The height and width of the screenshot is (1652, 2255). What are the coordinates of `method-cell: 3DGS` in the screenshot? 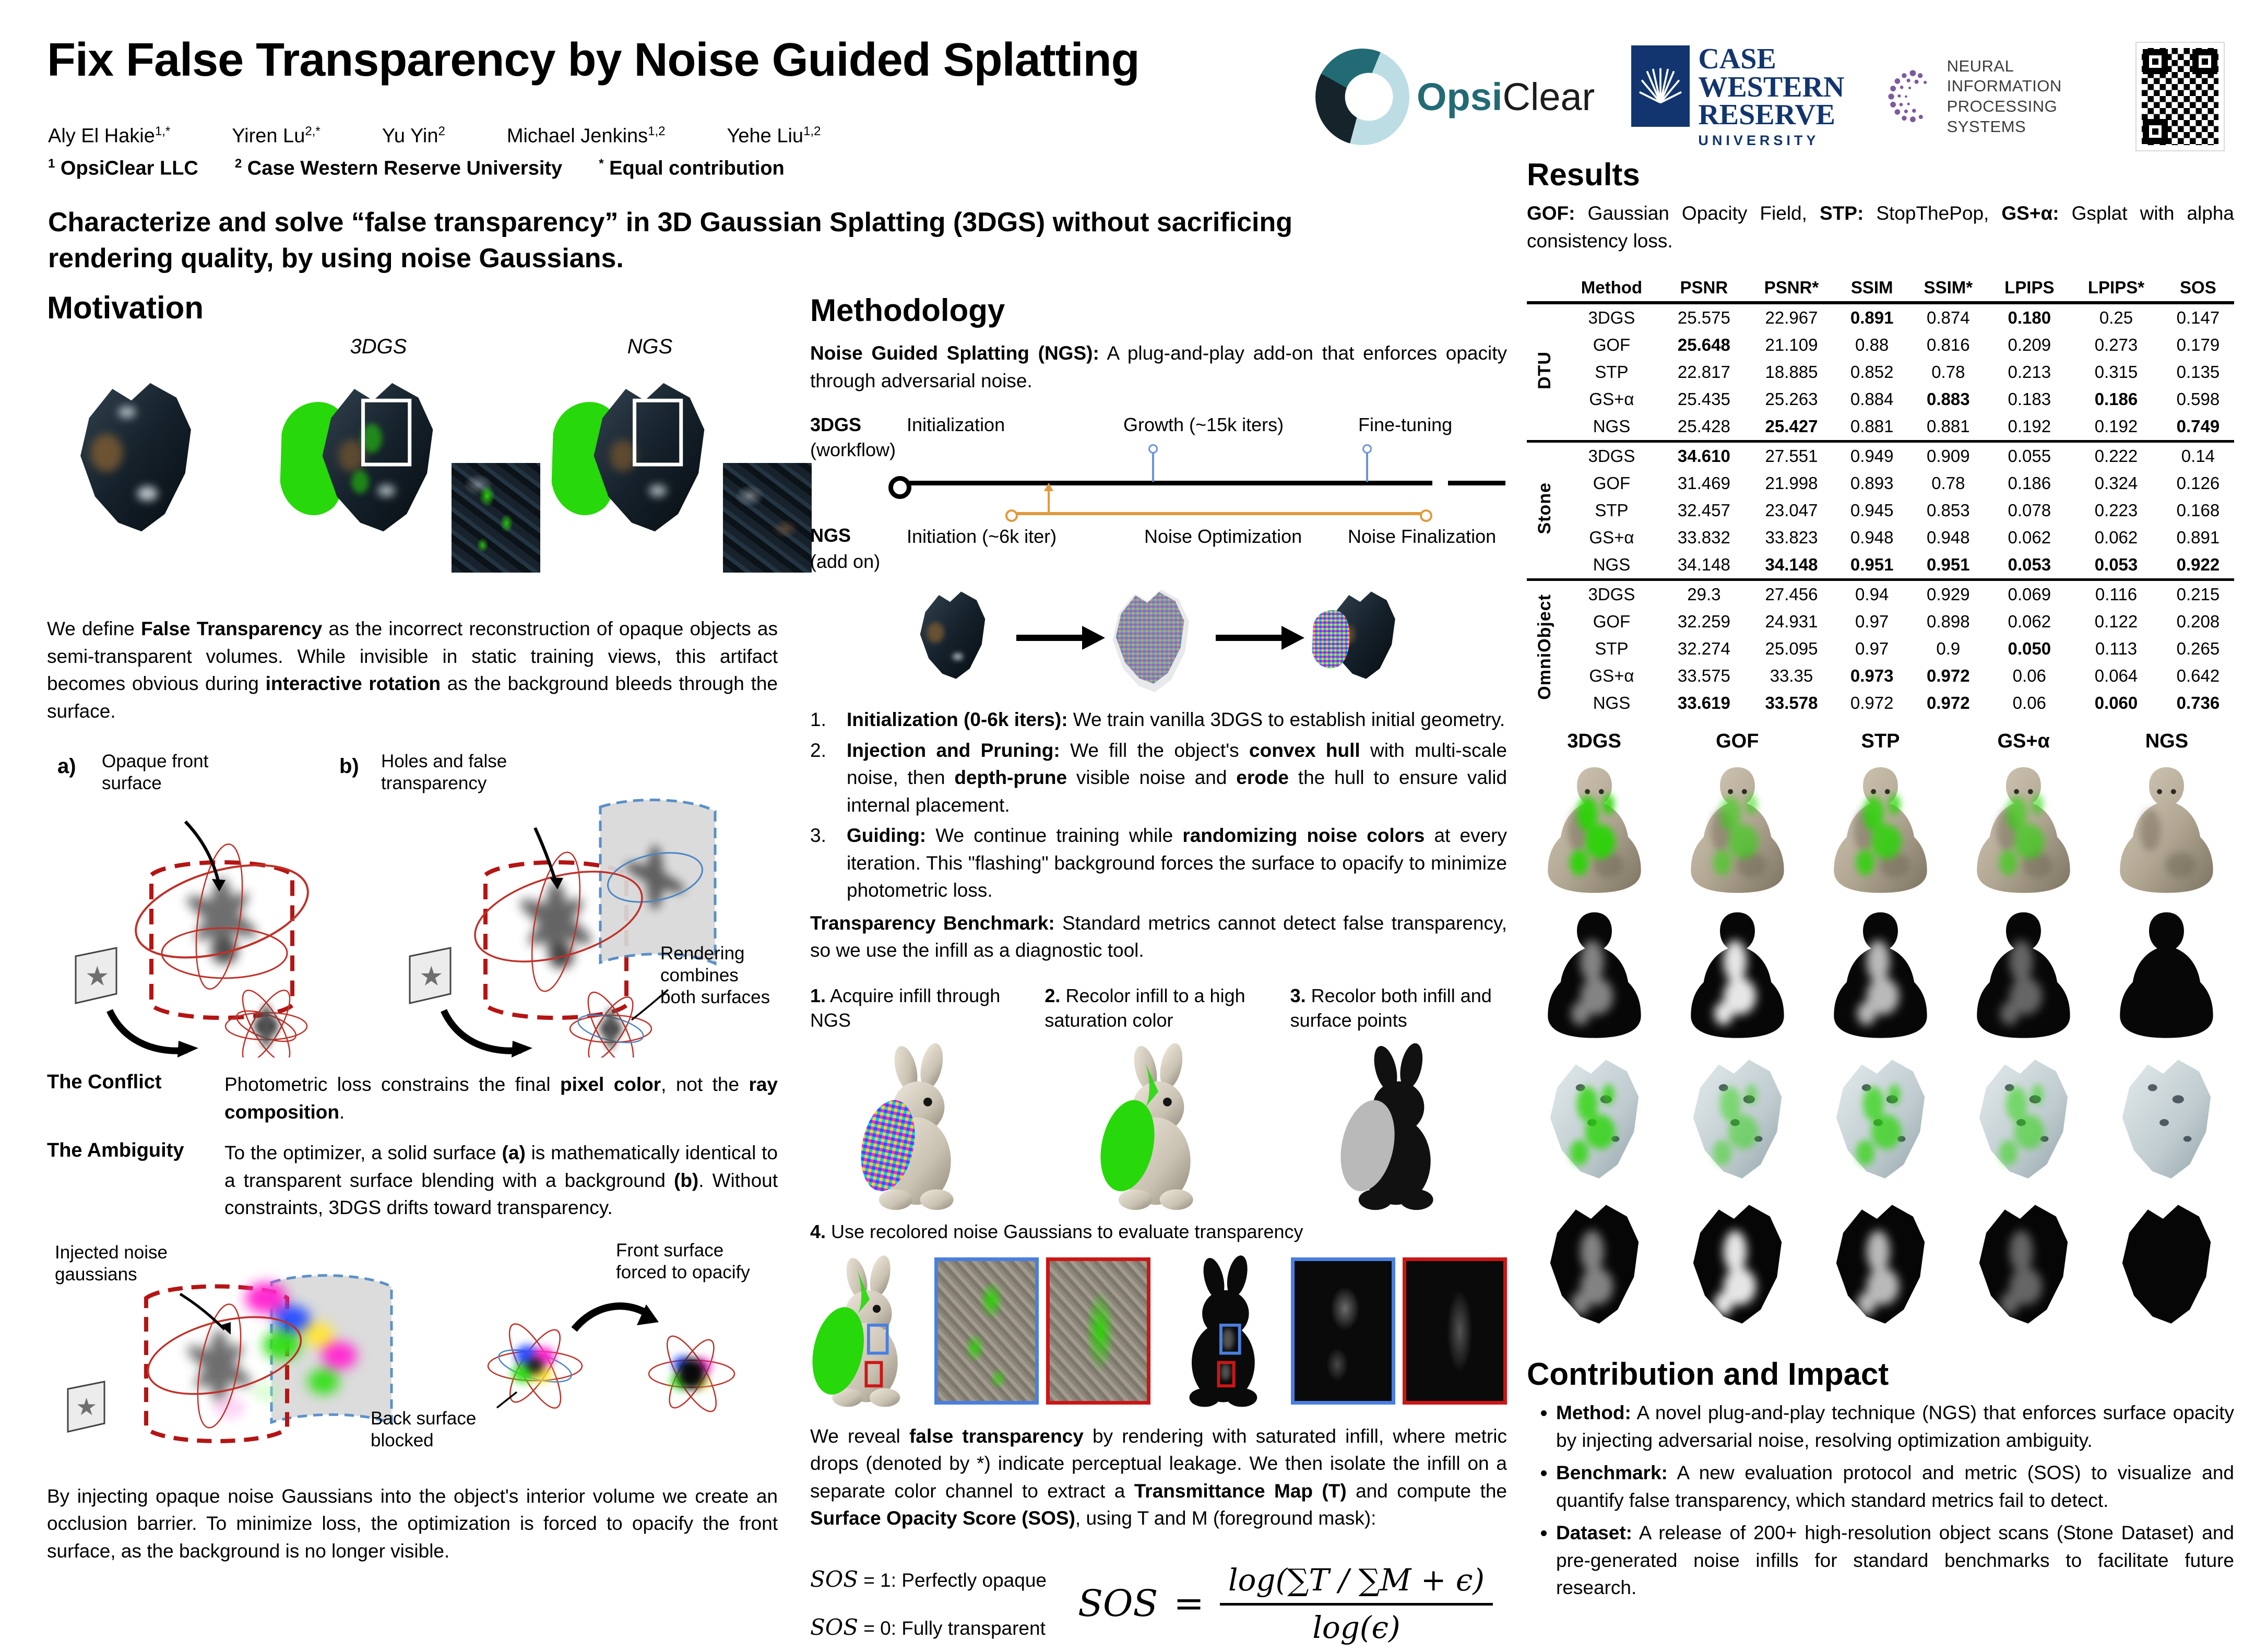 It's located at (1611, 318).